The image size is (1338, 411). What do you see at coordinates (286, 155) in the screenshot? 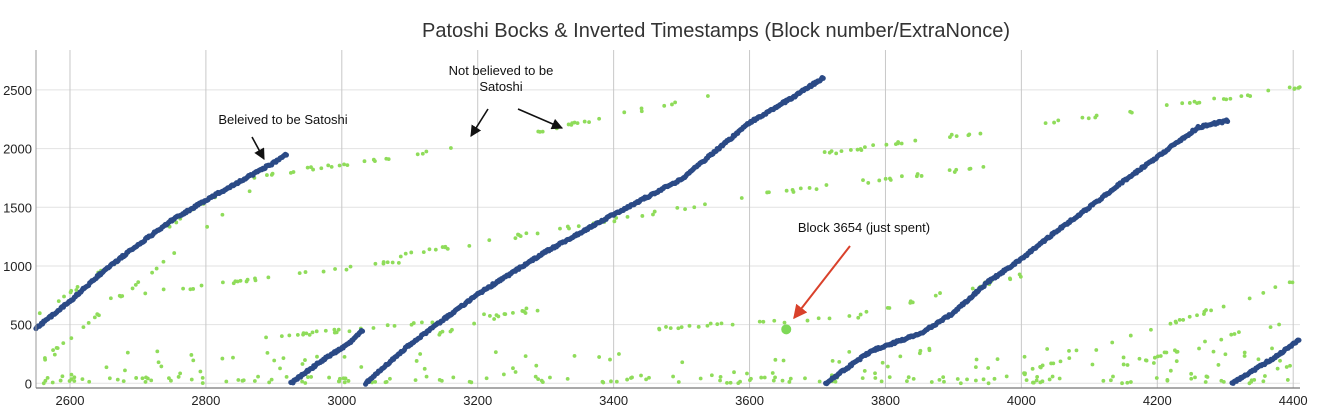
I see `patoshi-block-point` at bounding box center [286, 155].